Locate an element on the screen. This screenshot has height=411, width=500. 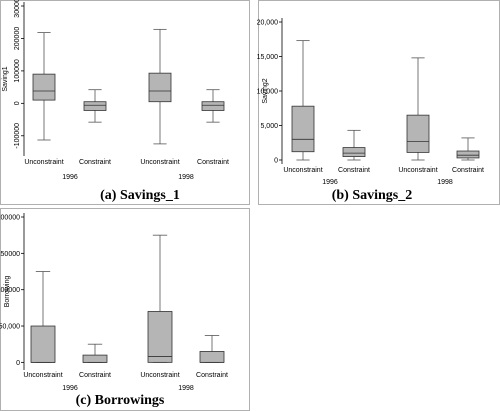
saving2-box-1998-unconstraint is located at coordinates (418, 109).